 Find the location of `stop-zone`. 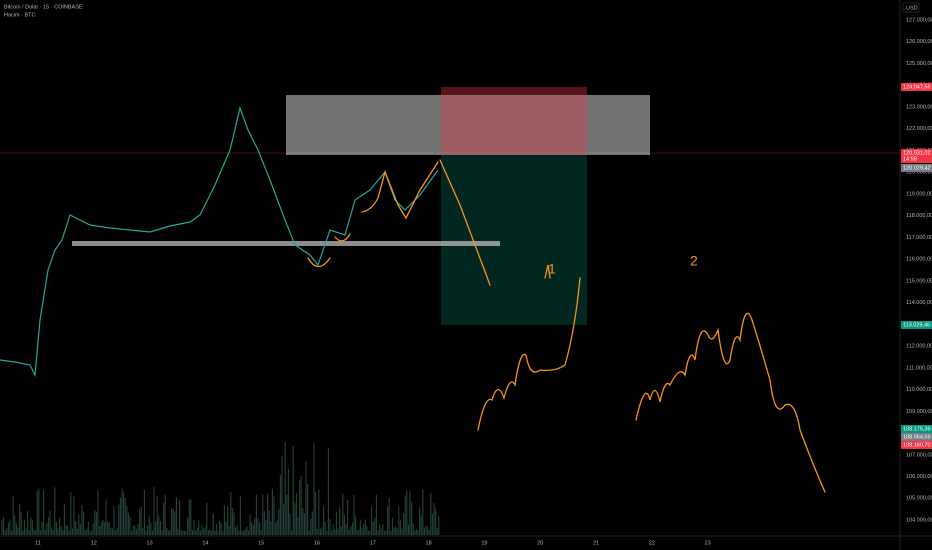

stop-zone is located at coordinates (514, 121).